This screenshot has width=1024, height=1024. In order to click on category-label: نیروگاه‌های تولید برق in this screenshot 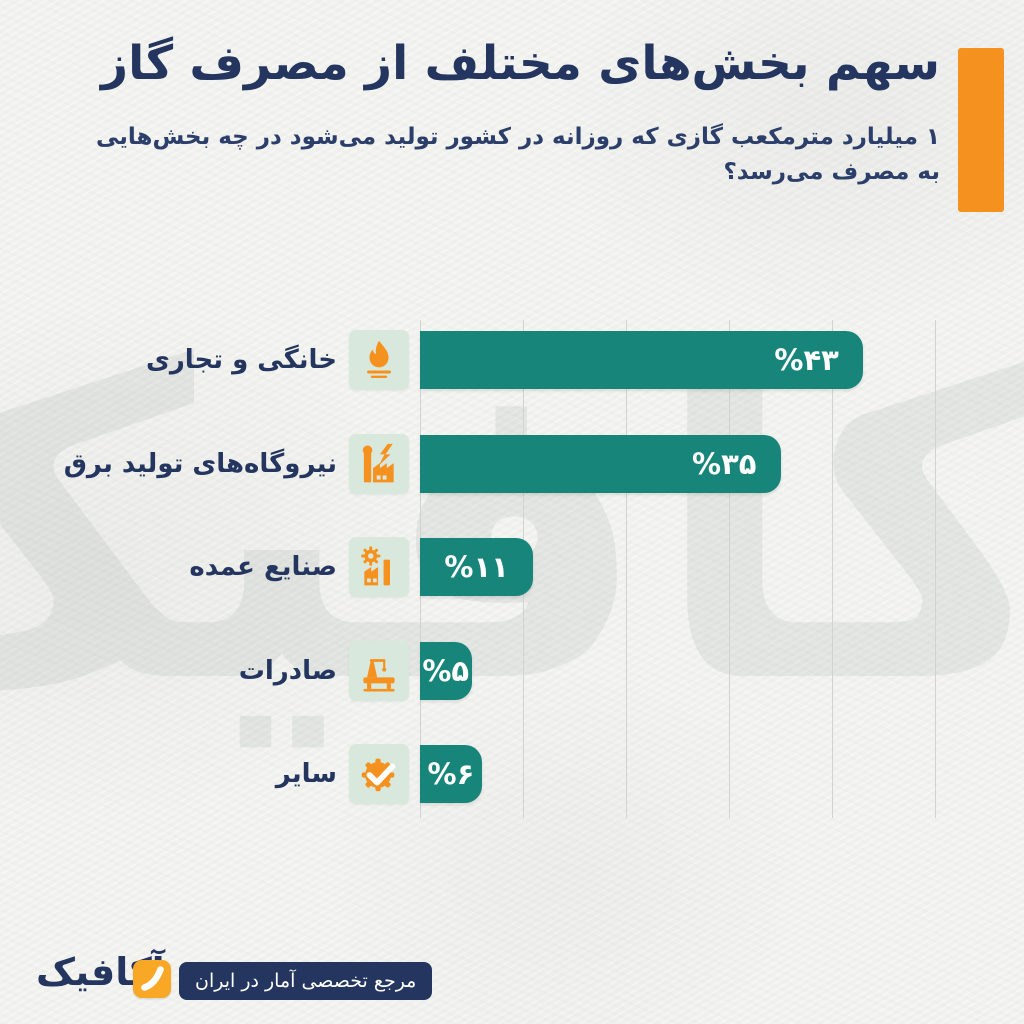, I will do `click(200, 463)`.